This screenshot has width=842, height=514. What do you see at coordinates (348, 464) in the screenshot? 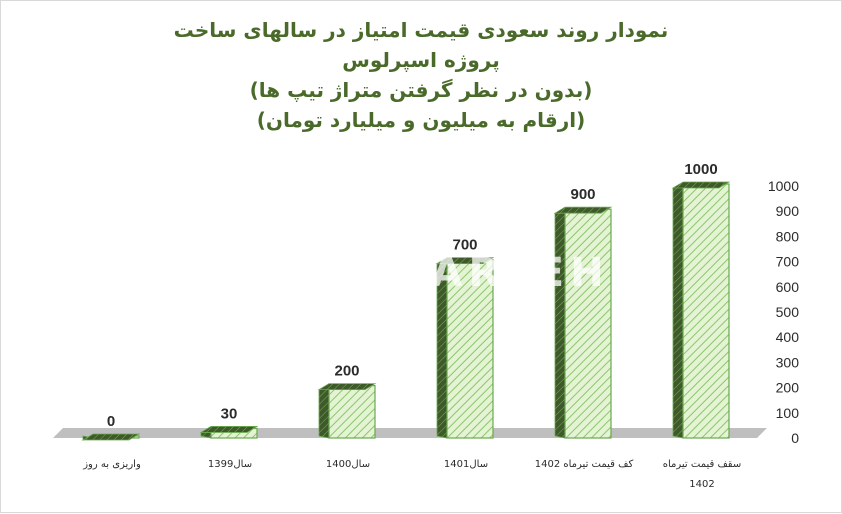
I see `x-tick-label: سال1400` at bounding box center [348, 464].